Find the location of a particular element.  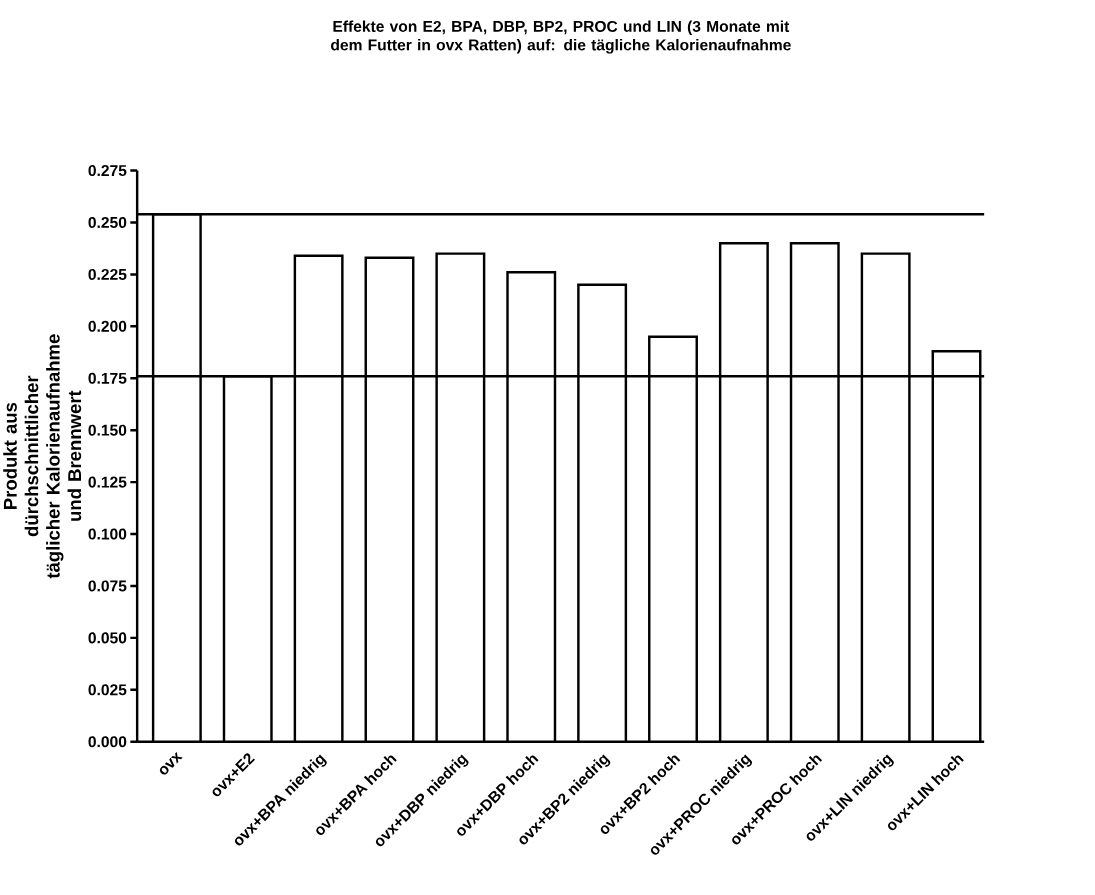

y-tick-label: 0.250 is located at coordinates (107, 223).